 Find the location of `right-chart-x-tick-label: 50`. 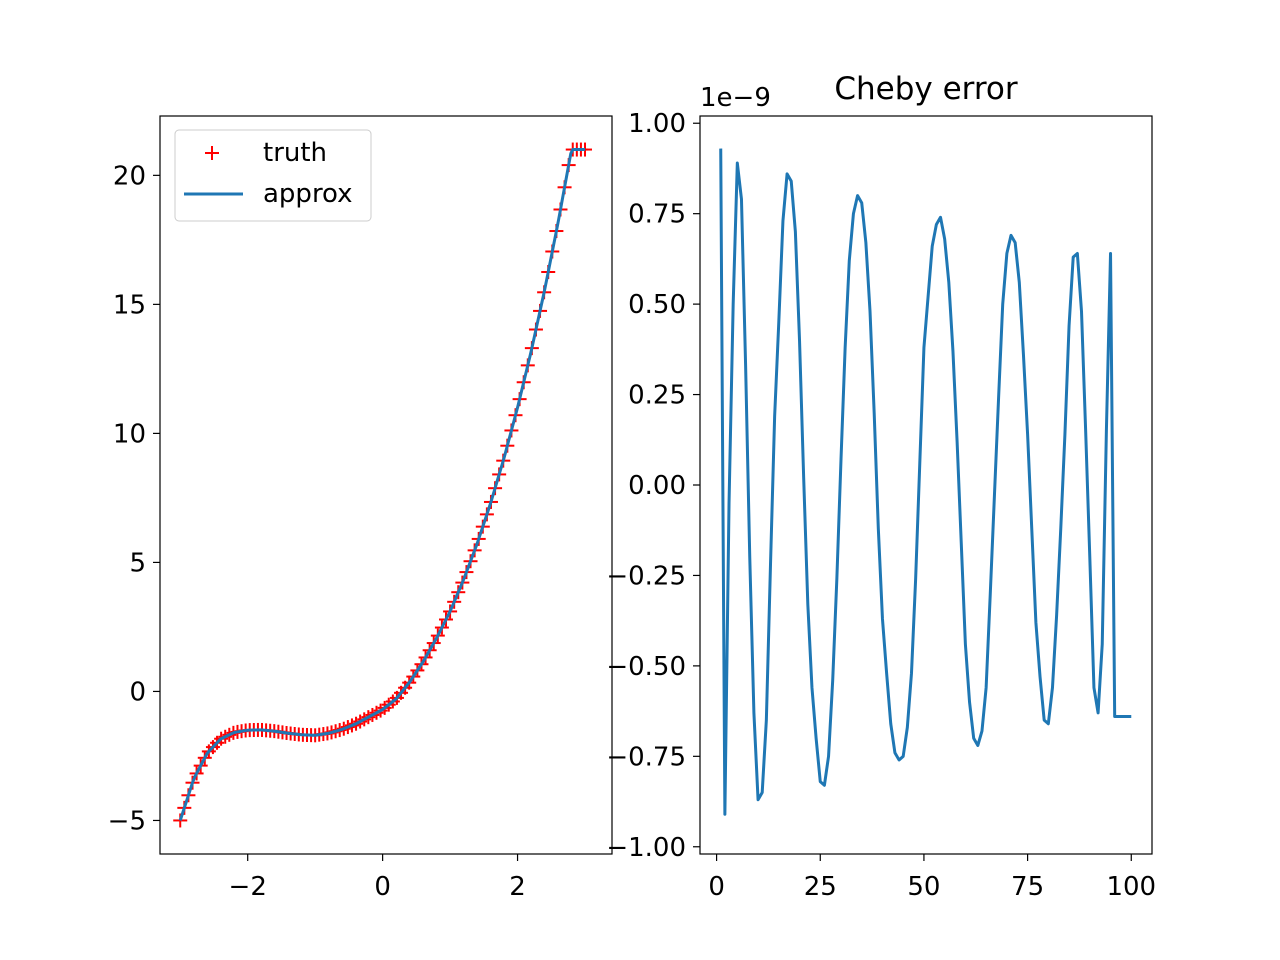

right-chart-x-tick-label: 50 is located at coordinates (923, 887).